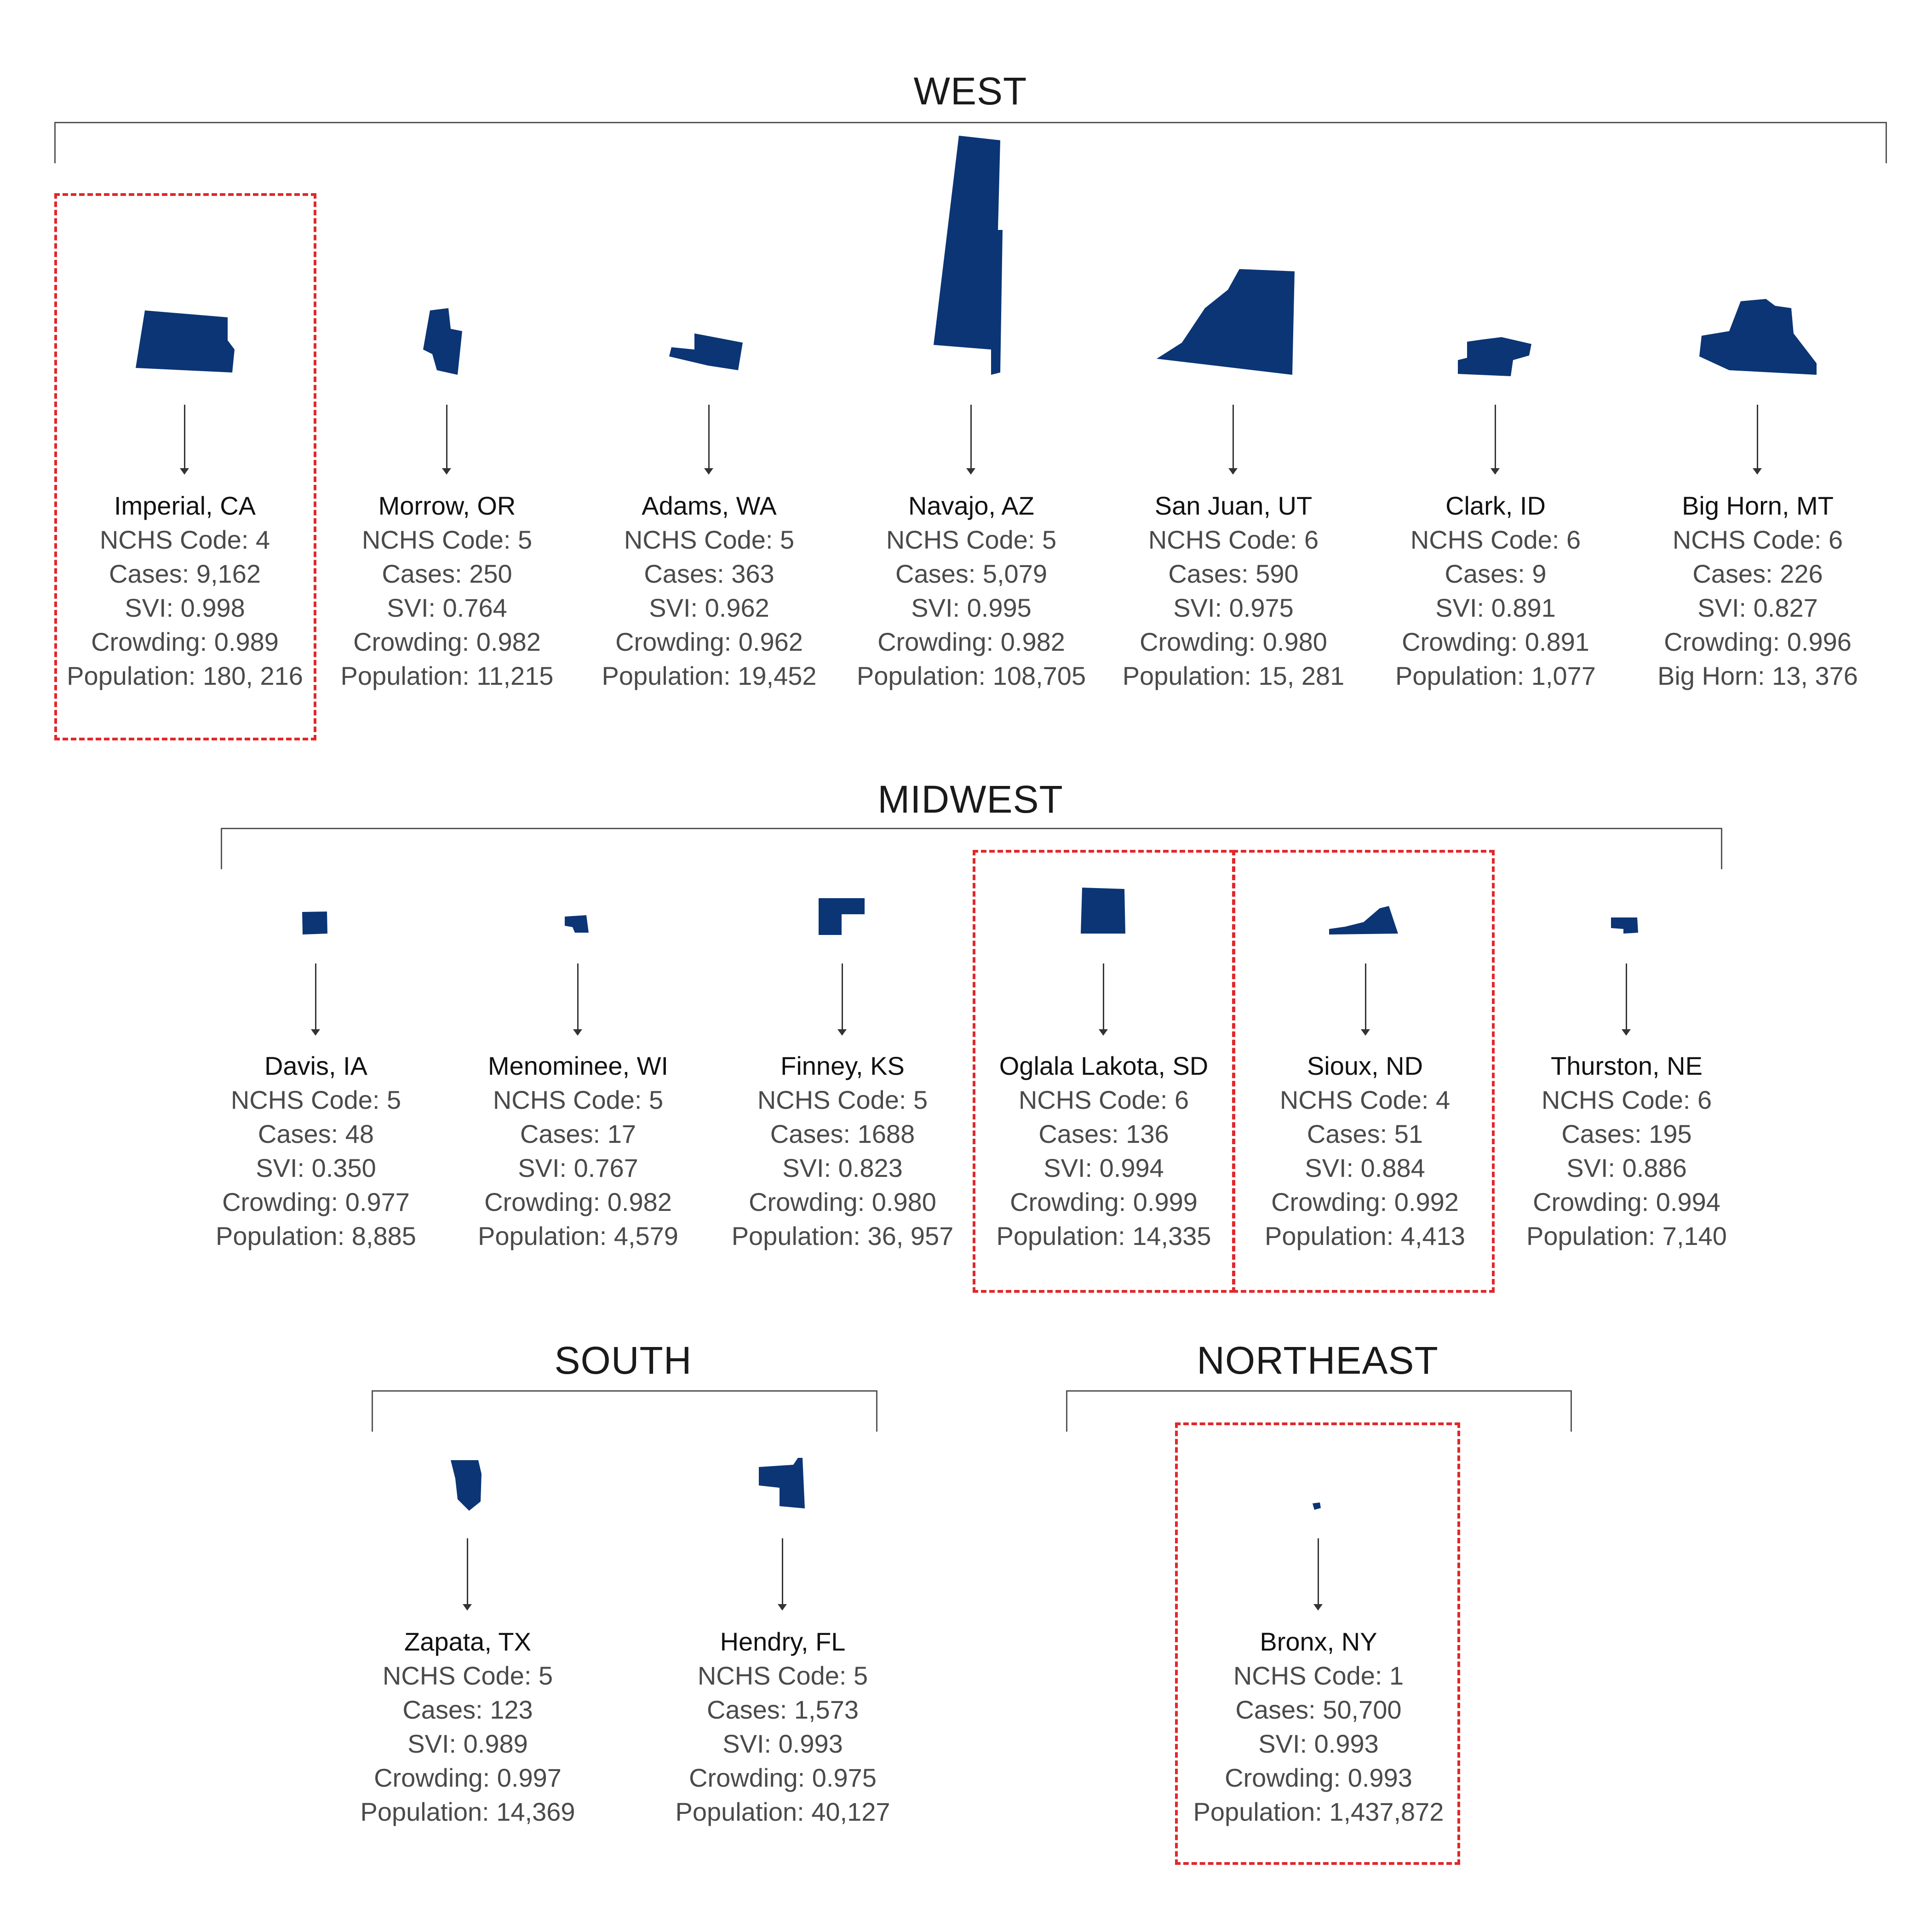 The width and height of the screenshot is (1932, 1932). I want to click on region-title-northeast: NORTHEAST, so click(1318, 1361).